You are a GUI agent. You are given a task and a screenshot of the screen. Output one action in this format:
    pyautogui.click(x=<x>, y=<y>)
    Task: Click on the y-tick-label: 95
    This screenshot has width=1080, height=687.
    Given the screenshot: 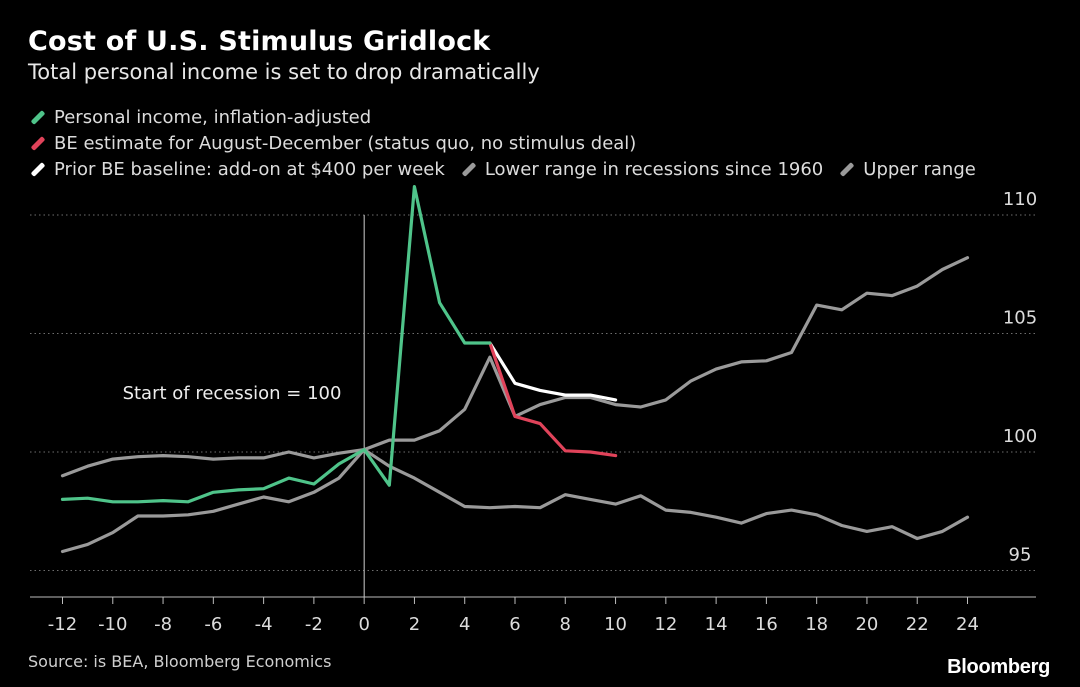 What is the action you would take?
    pyautogui.click(x=1020, y=555)
    